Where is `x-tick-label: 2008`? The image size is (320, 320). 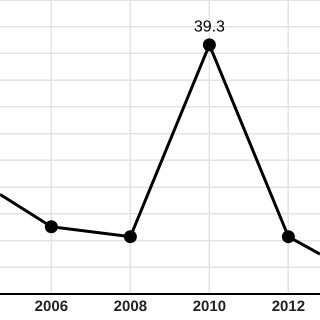
x-tick-label: 2008 is located at coordinates (131, 307).